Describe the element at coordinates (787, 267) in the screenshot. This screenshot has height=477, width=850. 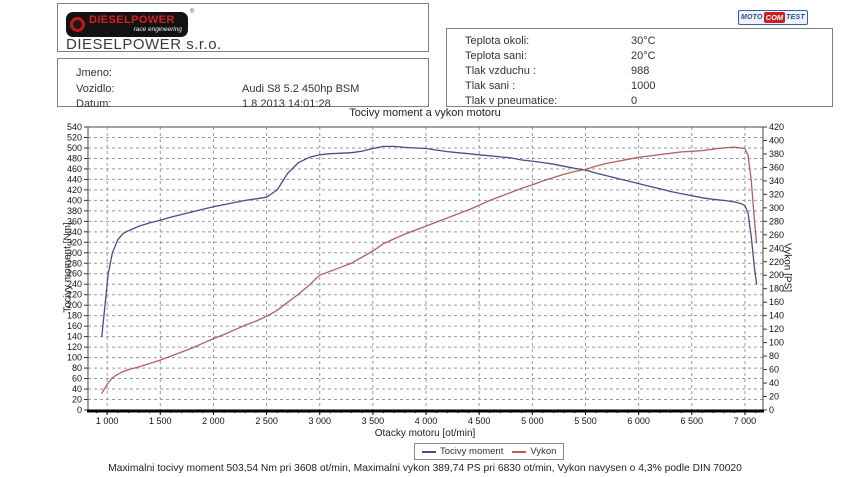
I see `y-axis-title-power: Vykon [PS]` at that location.